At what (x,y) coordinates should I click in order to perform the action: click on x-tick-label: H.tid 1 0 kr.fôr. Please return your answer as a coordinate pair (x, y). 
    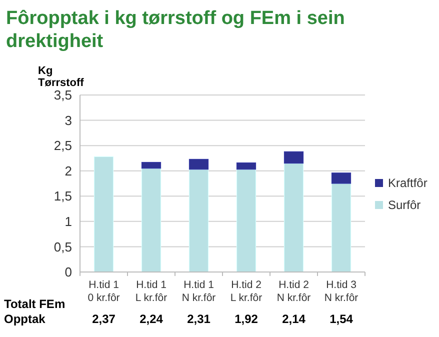
    Looking at the image, I should click on (104, 291).